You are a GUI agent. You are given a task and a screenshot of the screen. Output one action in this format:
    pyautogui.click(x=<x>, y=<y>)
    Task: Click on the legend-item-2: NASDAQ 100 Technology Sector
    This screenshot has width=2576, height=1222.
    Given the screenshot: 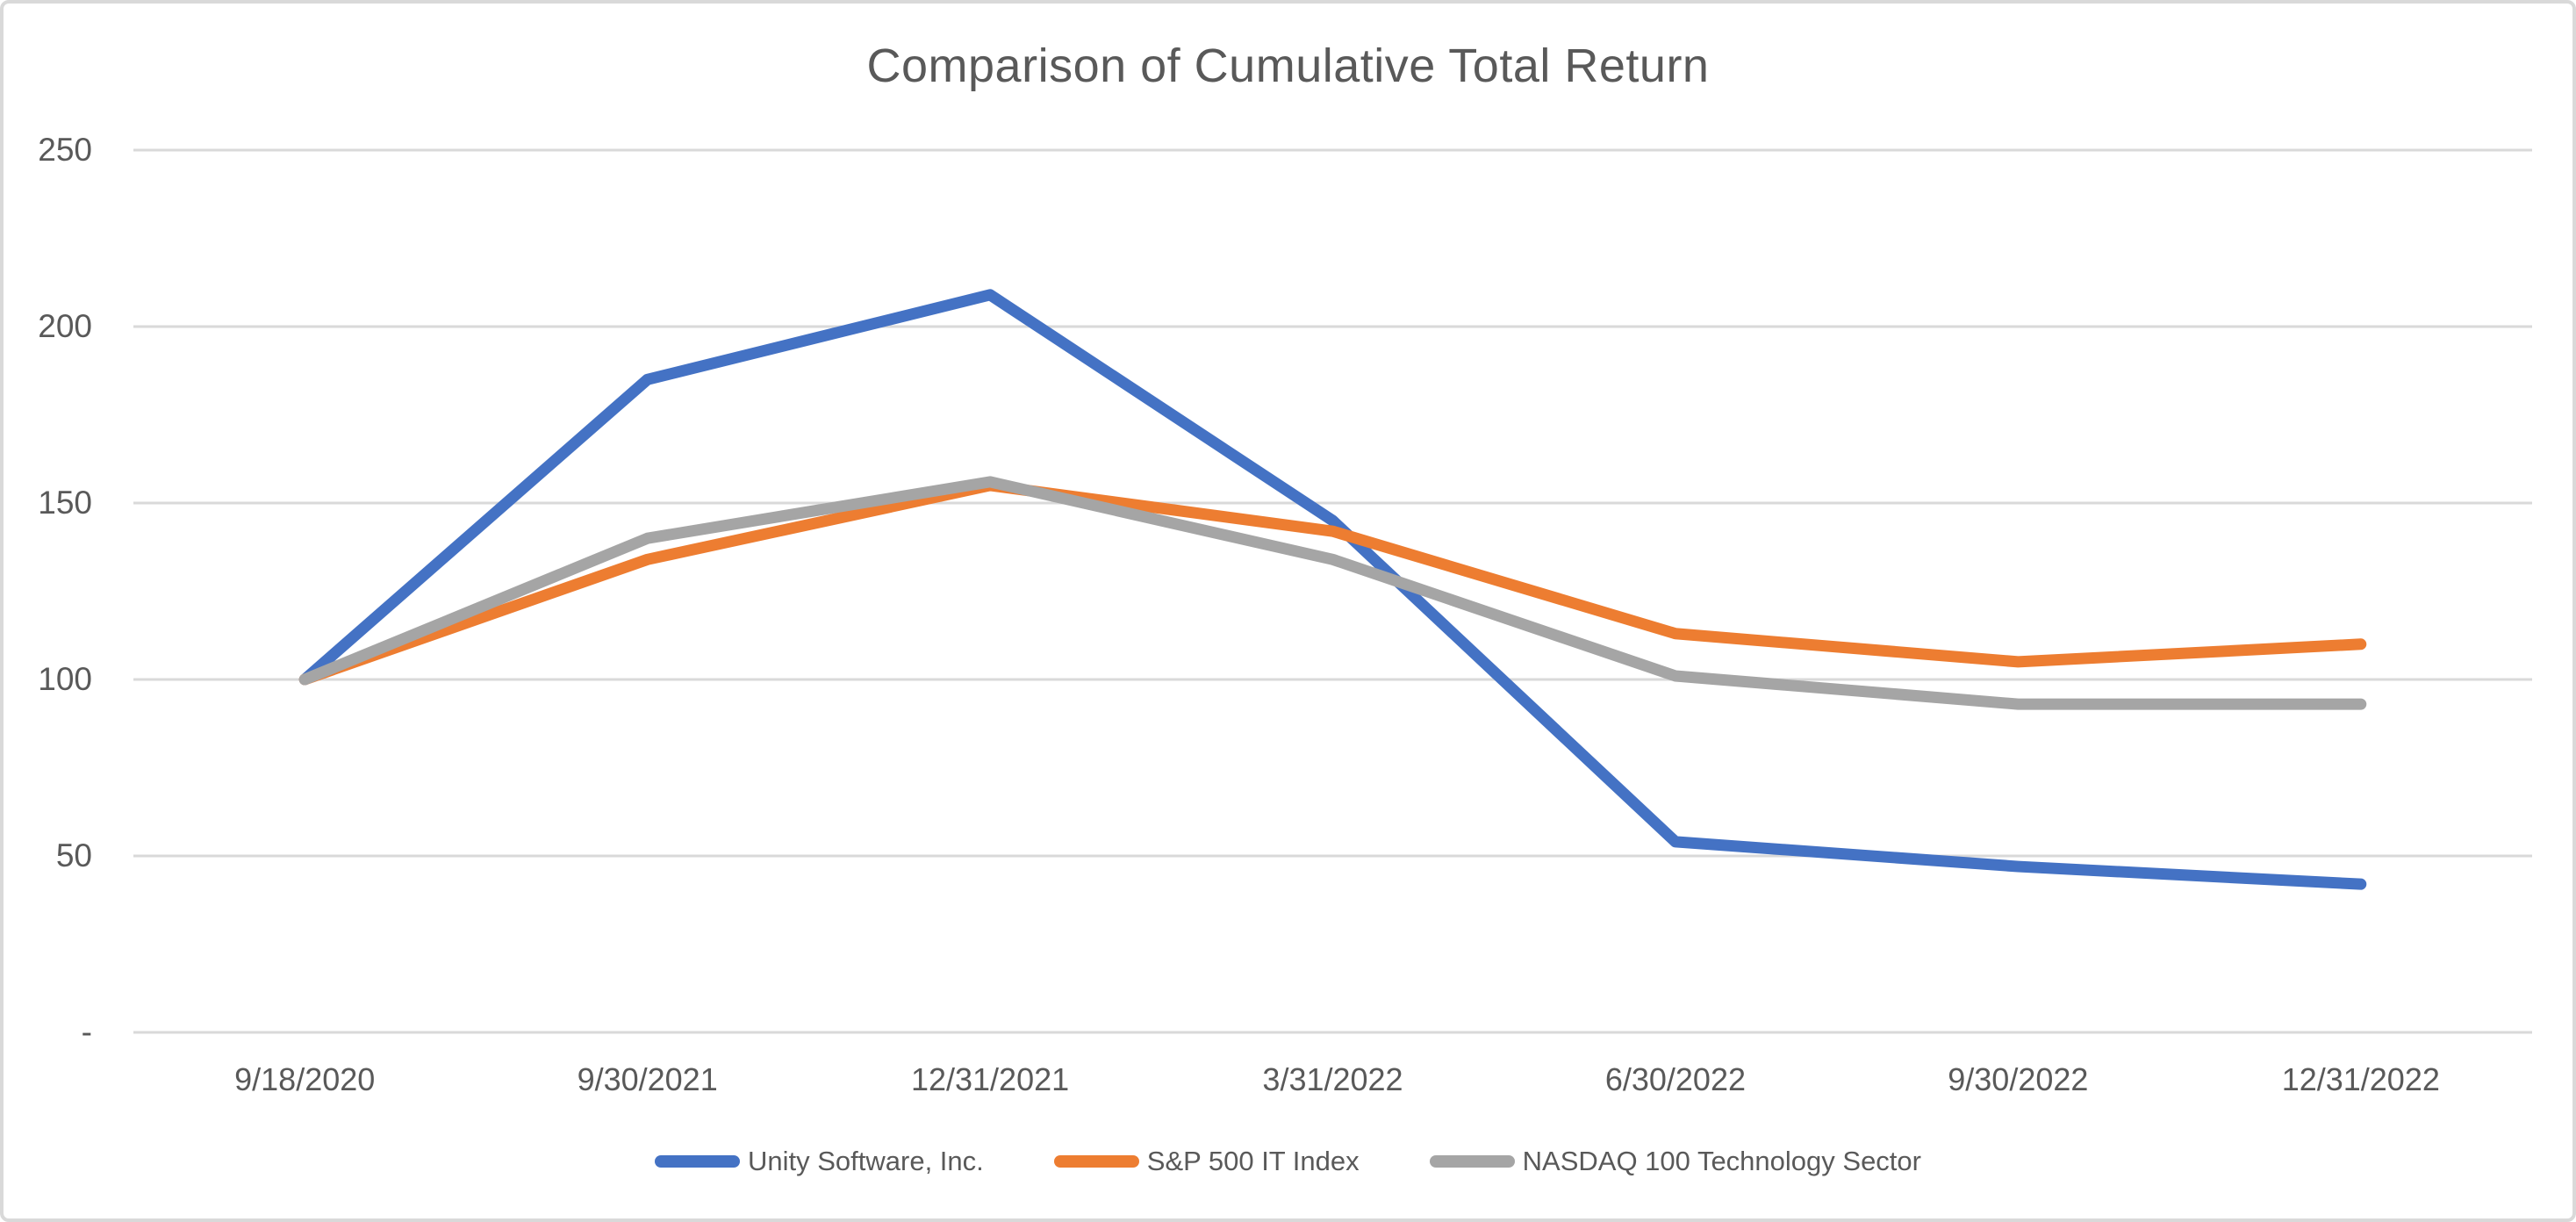 What is the action you would take?
    pyautogui.click(x=1675, y=1161)
    